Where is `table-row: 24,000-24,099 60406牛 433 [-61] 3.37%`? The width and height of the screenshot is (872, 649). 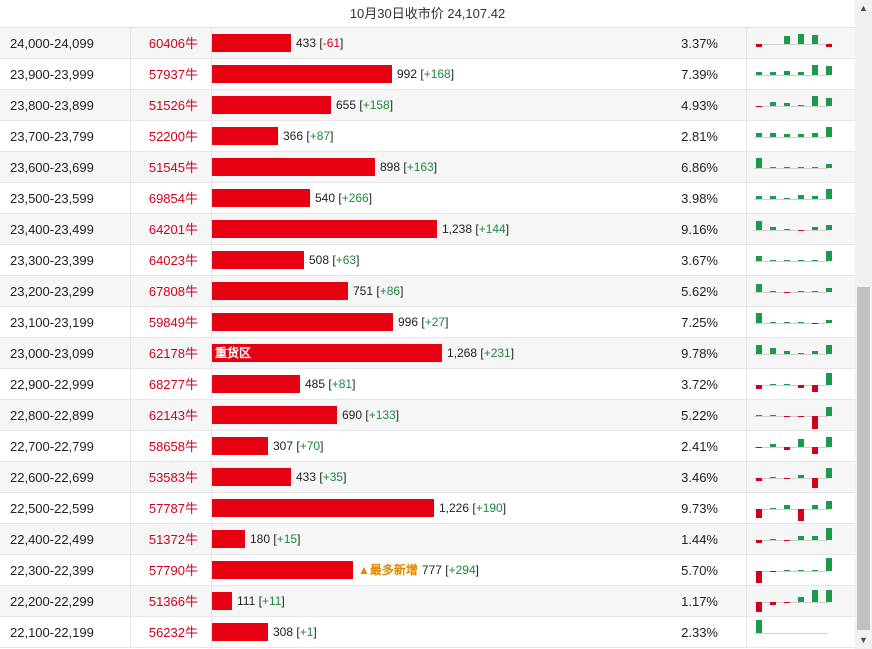
table-row: 24,000-24,099 60406牛 433 [-61] 3.37% is located at coordinates (427, 43).